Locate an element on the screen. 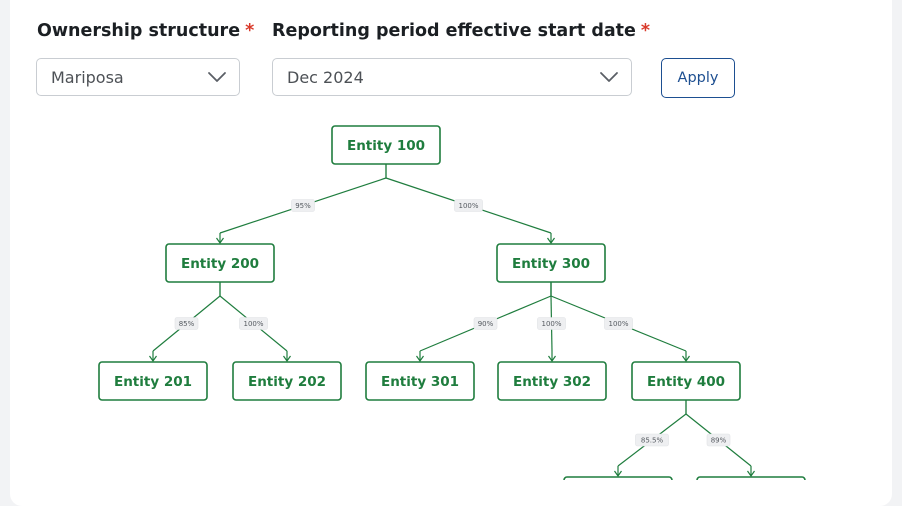  entity-node: Entity 100 is located at coordinates (386, 145).